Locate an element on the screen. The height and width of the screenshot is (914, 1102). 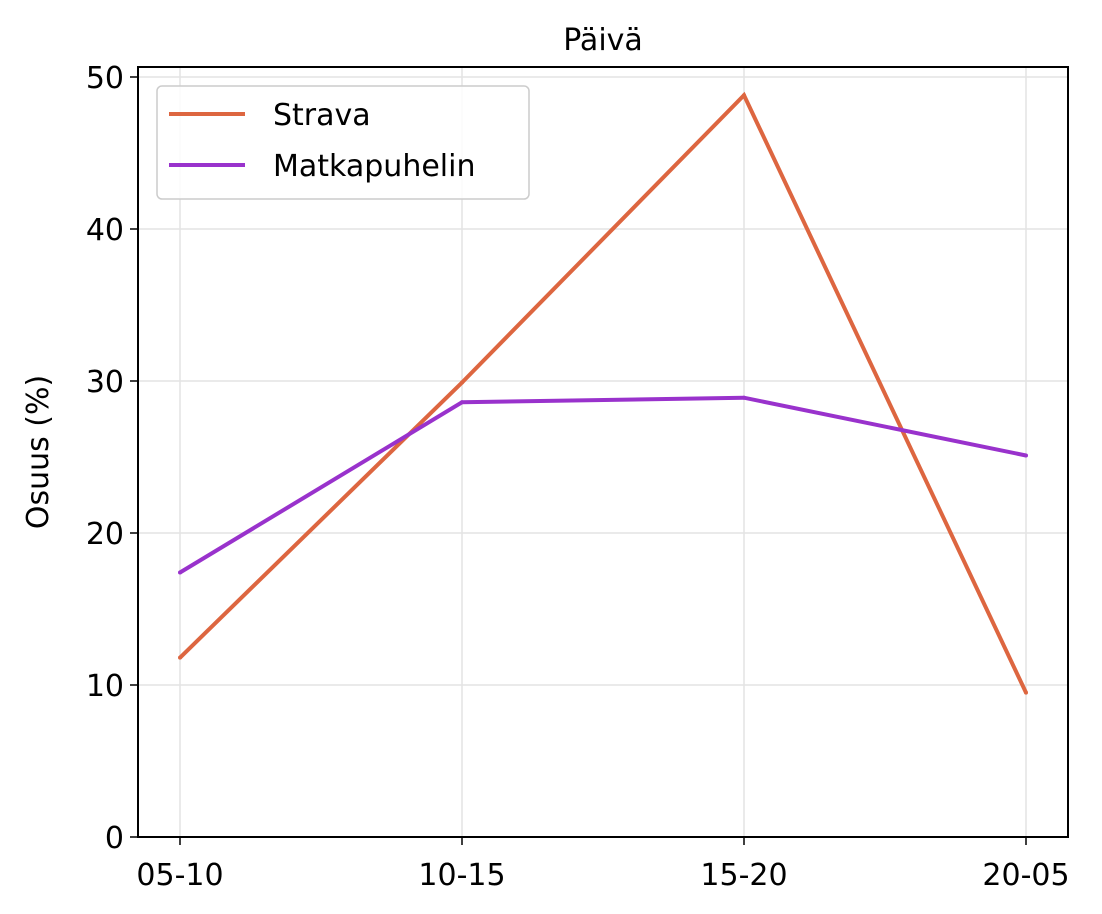
legend-label: Matkapuhelin is located at coordinates (374, 166).